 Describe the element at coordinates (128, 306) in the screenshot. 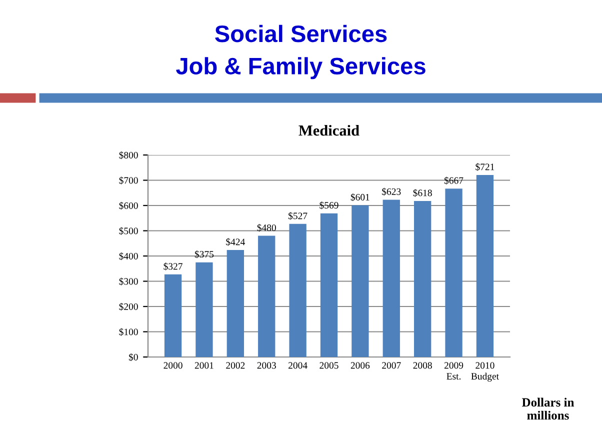

I see `y-tick-label: $200` at that location.